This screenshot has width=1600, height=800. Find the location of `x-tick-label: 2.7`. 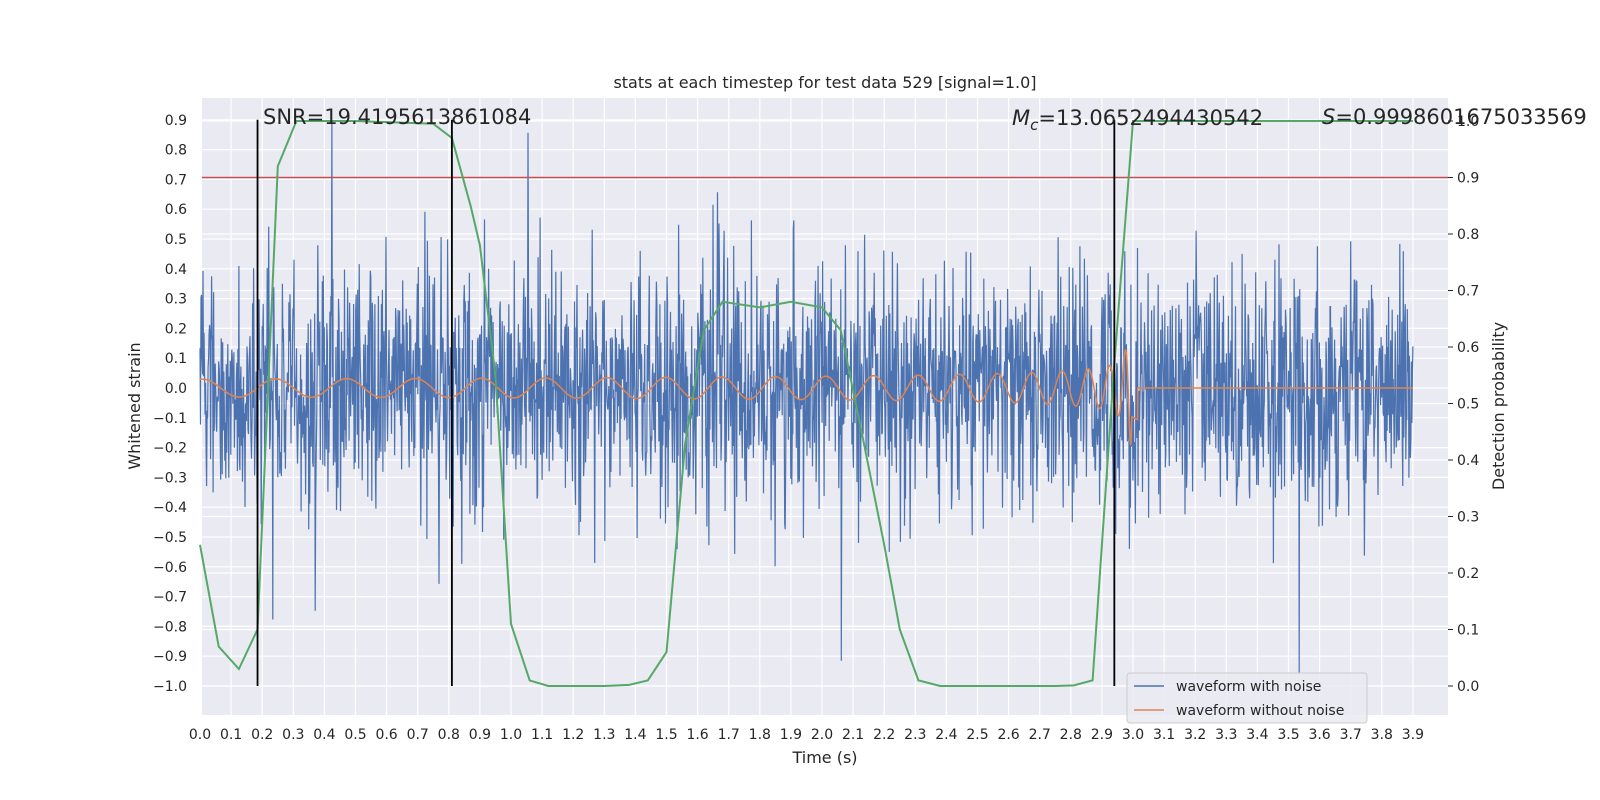

x-tick-label: 2.7 is located at coordinates (1040, 735).